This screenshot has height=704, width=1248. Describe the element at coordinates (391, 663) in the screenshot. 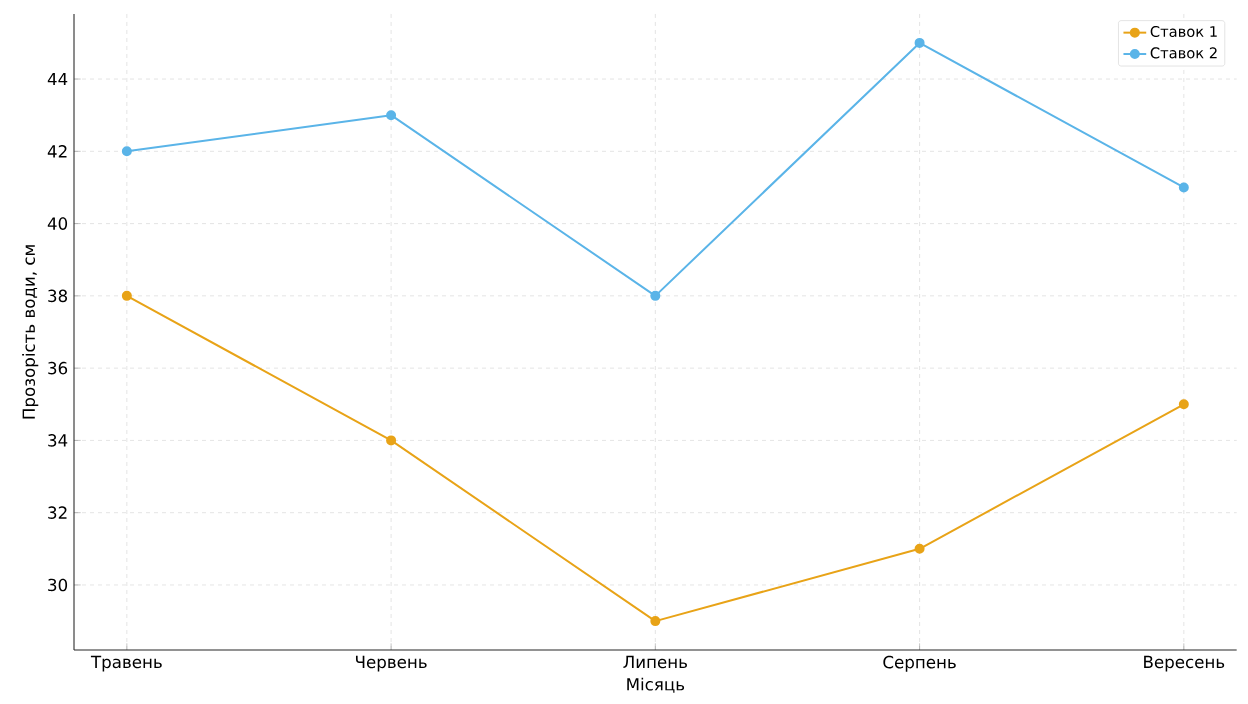

I see `x-tick-label: Червень` at that location.